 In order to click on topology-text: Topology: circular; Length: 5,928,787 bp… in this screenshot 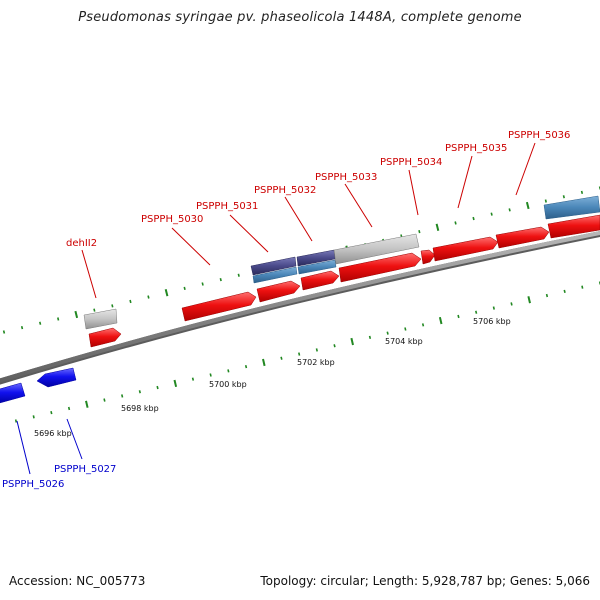, I will do `click(425, 581)`.